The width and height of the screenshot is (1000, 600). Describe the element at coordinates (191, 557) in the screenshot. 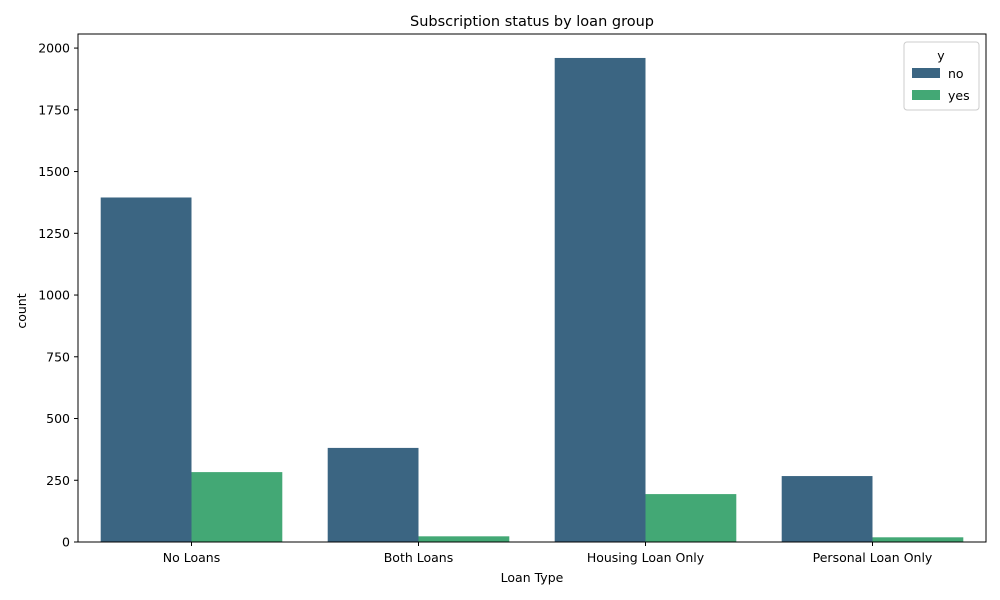

I see `x-tick-label: No Loans` at that location.